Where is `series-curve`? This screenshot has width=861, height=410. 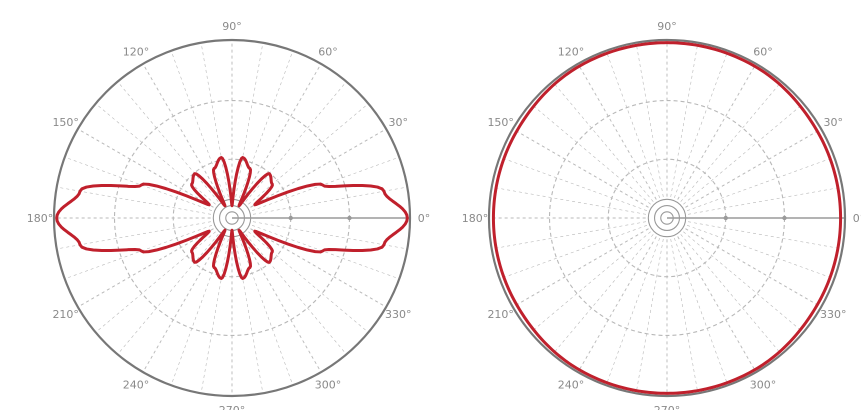
series-curve is located at coordinates (232, 218).